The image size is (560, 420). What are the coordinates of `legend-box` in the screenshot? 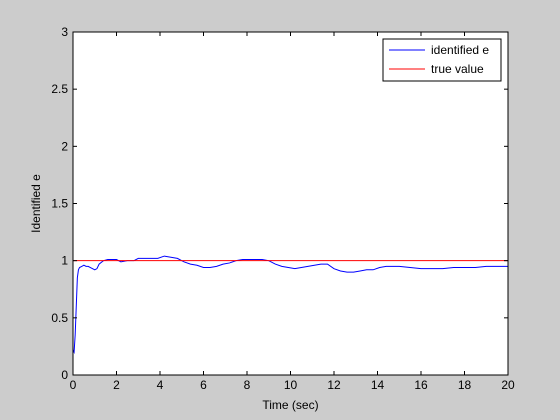 It's located at (442, 60).